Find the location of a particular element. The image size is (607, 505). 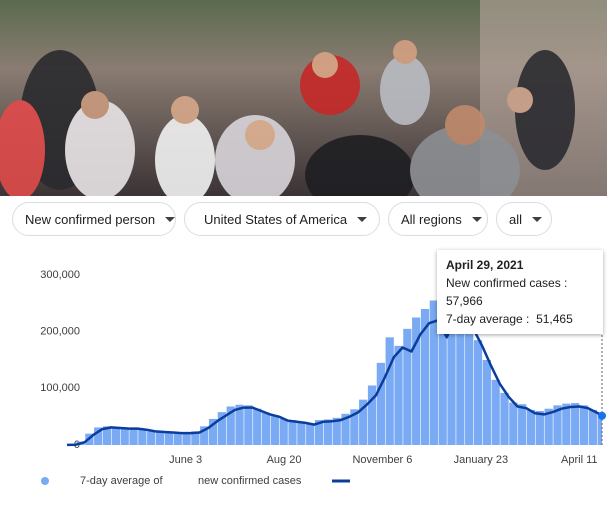

tooltip-cases-label: New confirmed cases : is located at coordinates (507, 283).